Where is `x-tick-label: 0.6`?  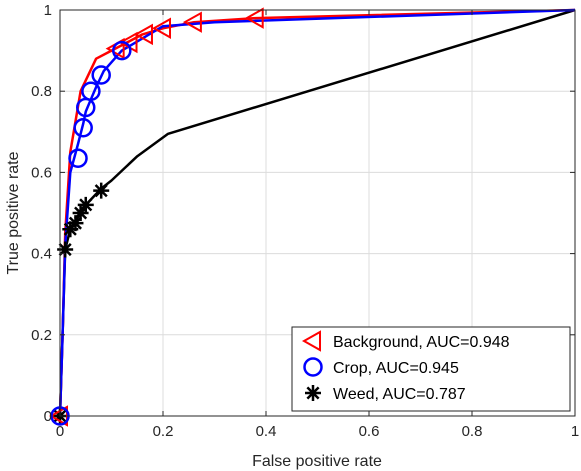 x-tick-label: 0.6 is located at coordinates (369, 431).